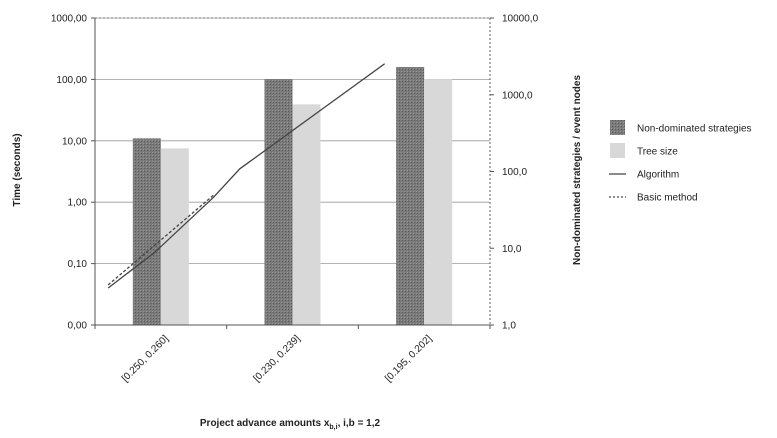 Image resolution: width=777 pixels, height=438 pixels. Describe the element at coordinates (71, 80) in the screenshot. I see `y-left-tick-label: 100,00` at that location.